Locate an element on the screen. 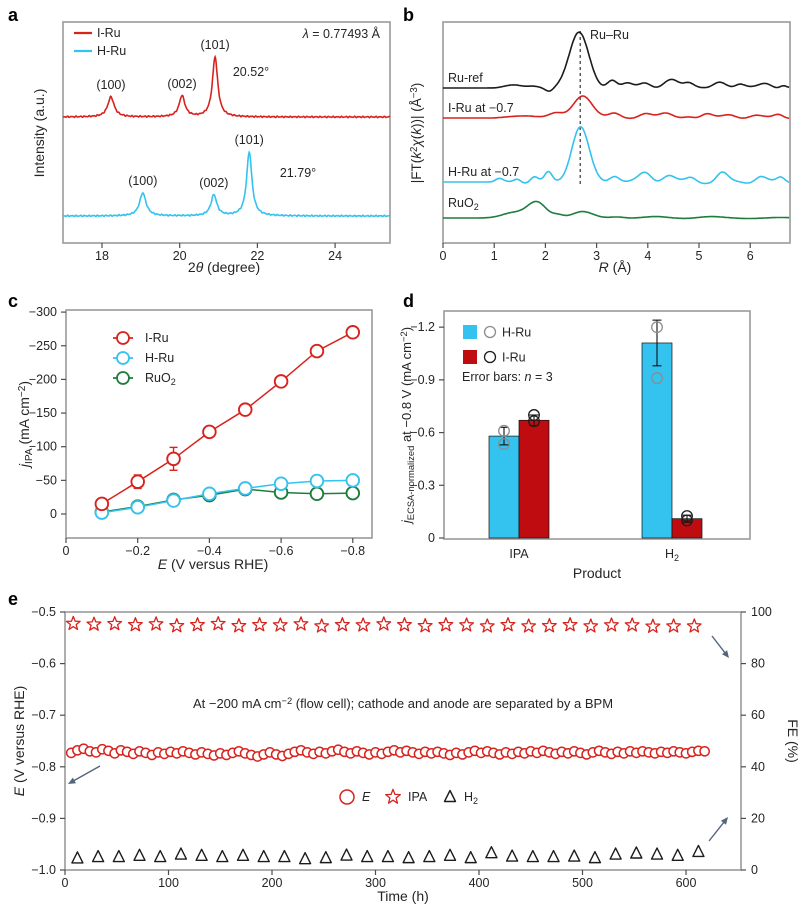 This screenshot has width=802, height=912. x-axis-label: 2θ (degree) is located at coordinates (224, 267).